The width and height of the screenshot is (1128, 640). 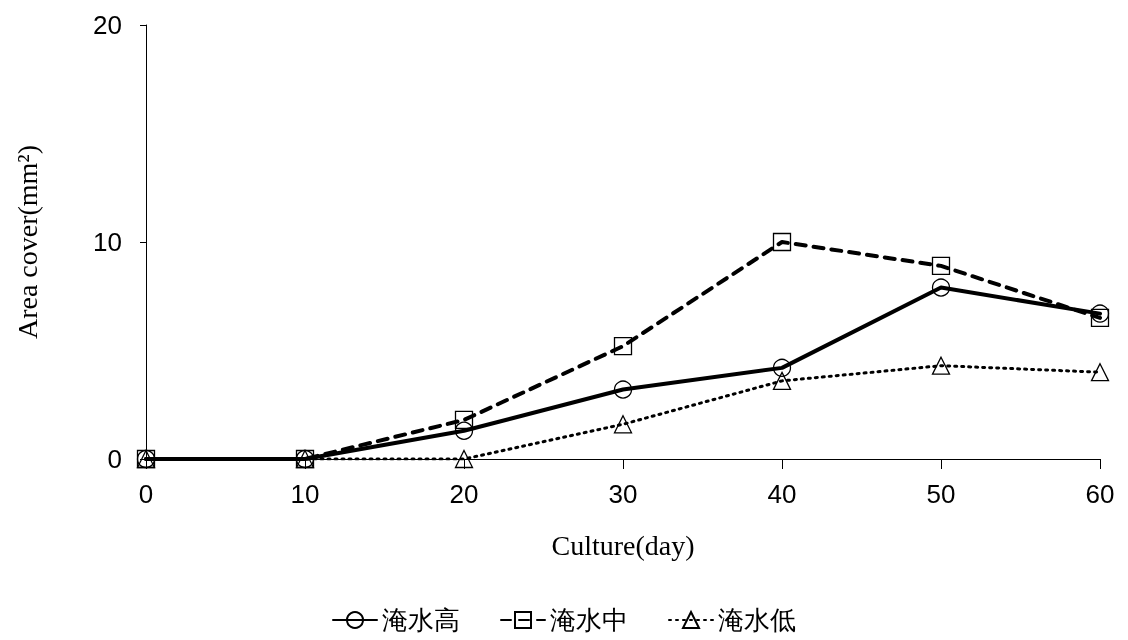 What do you see at coordinates (1100, 494) in the screenshot?
I see `x-tick-label: 60` at bounding box center [1100, 494].